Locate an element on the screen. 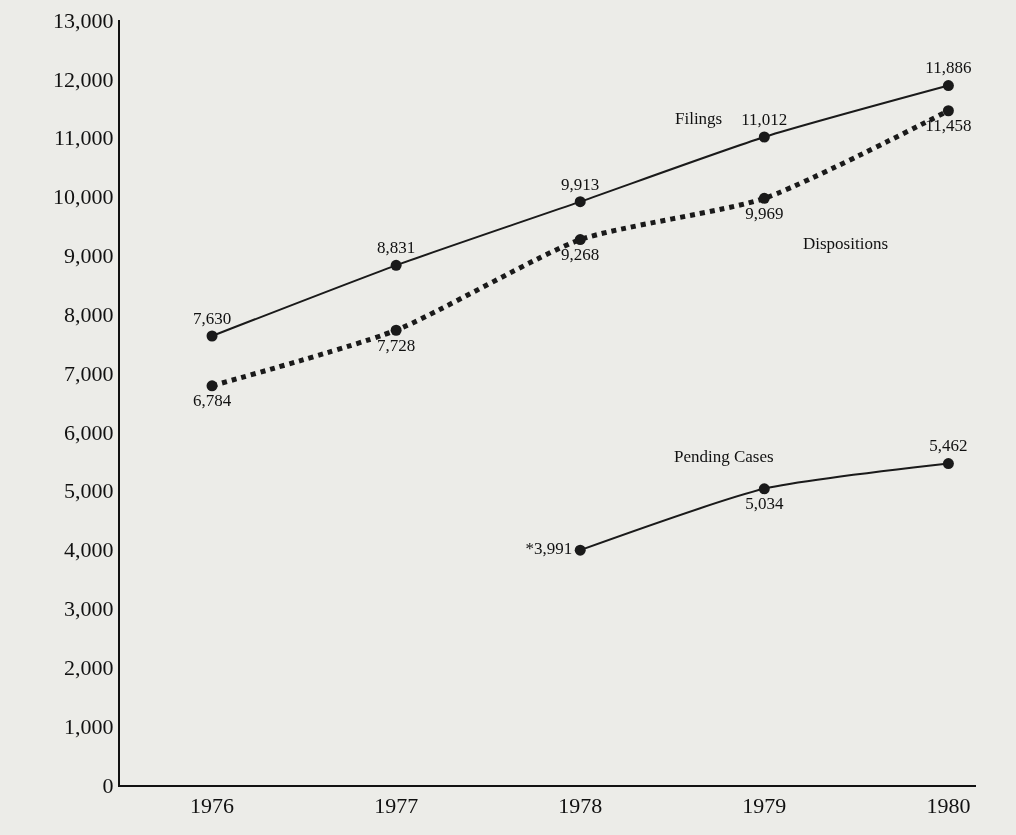 This screenshot has height=835, width=1016. y-tick-label: 13,000 is located at coordinates (83, 20).